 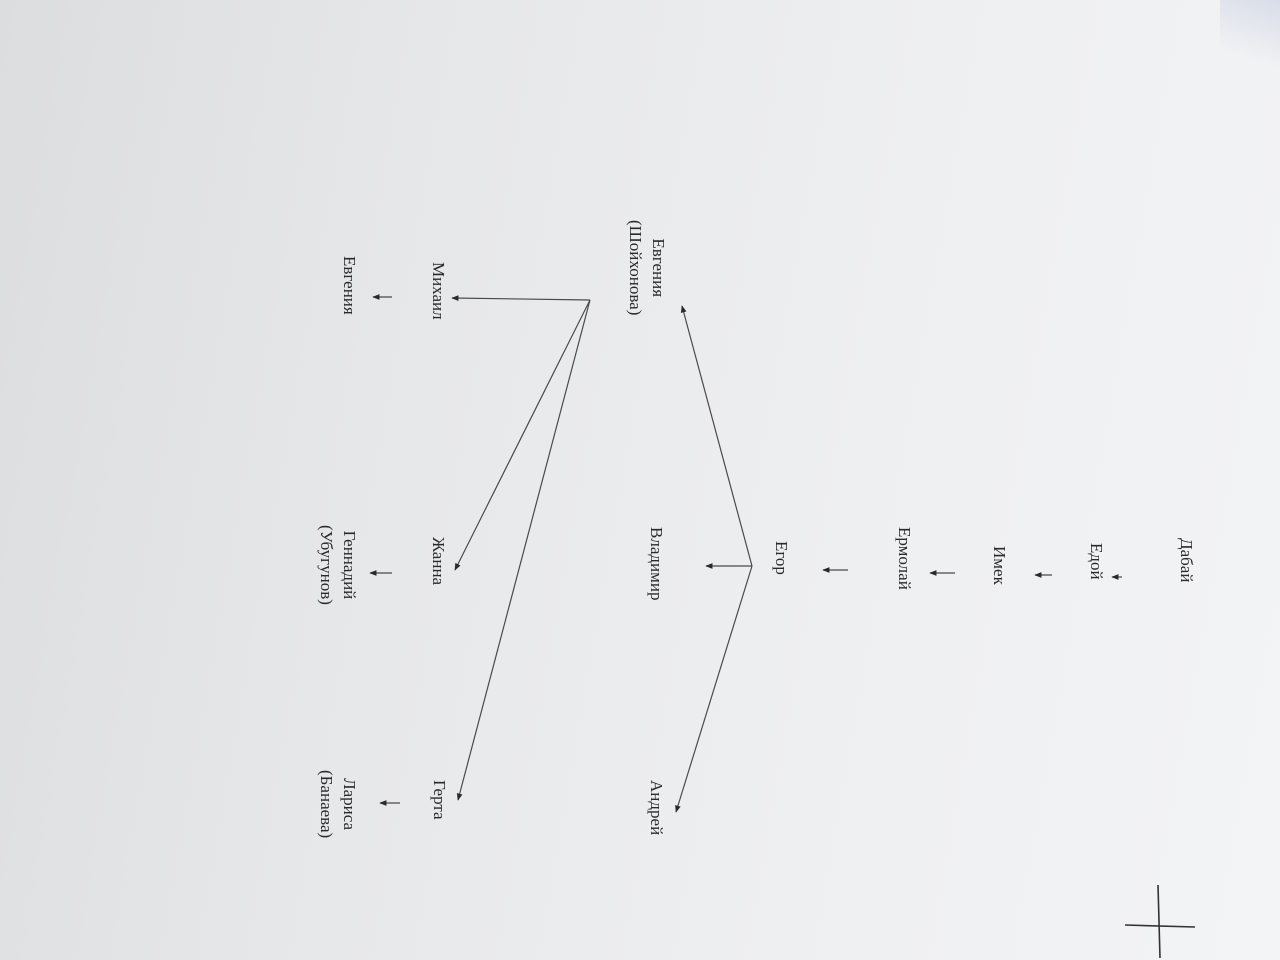 What do you see at coordinates (349, 565) in the screenshot?
I see `node-gennadii-name: Геннадий` at bounding box center [349, 565].